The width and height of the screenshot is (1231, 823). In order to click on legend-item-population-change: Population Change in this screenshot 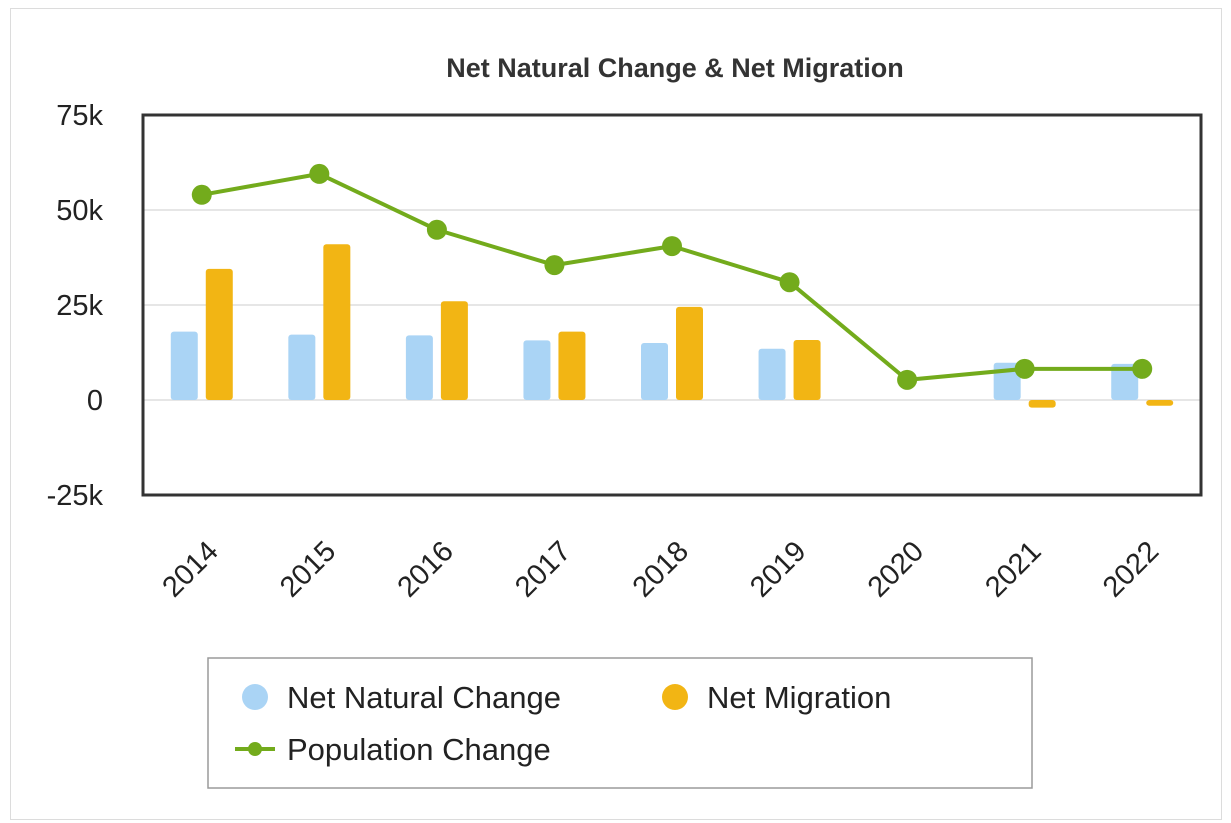, I will do `click(393, 749)`.